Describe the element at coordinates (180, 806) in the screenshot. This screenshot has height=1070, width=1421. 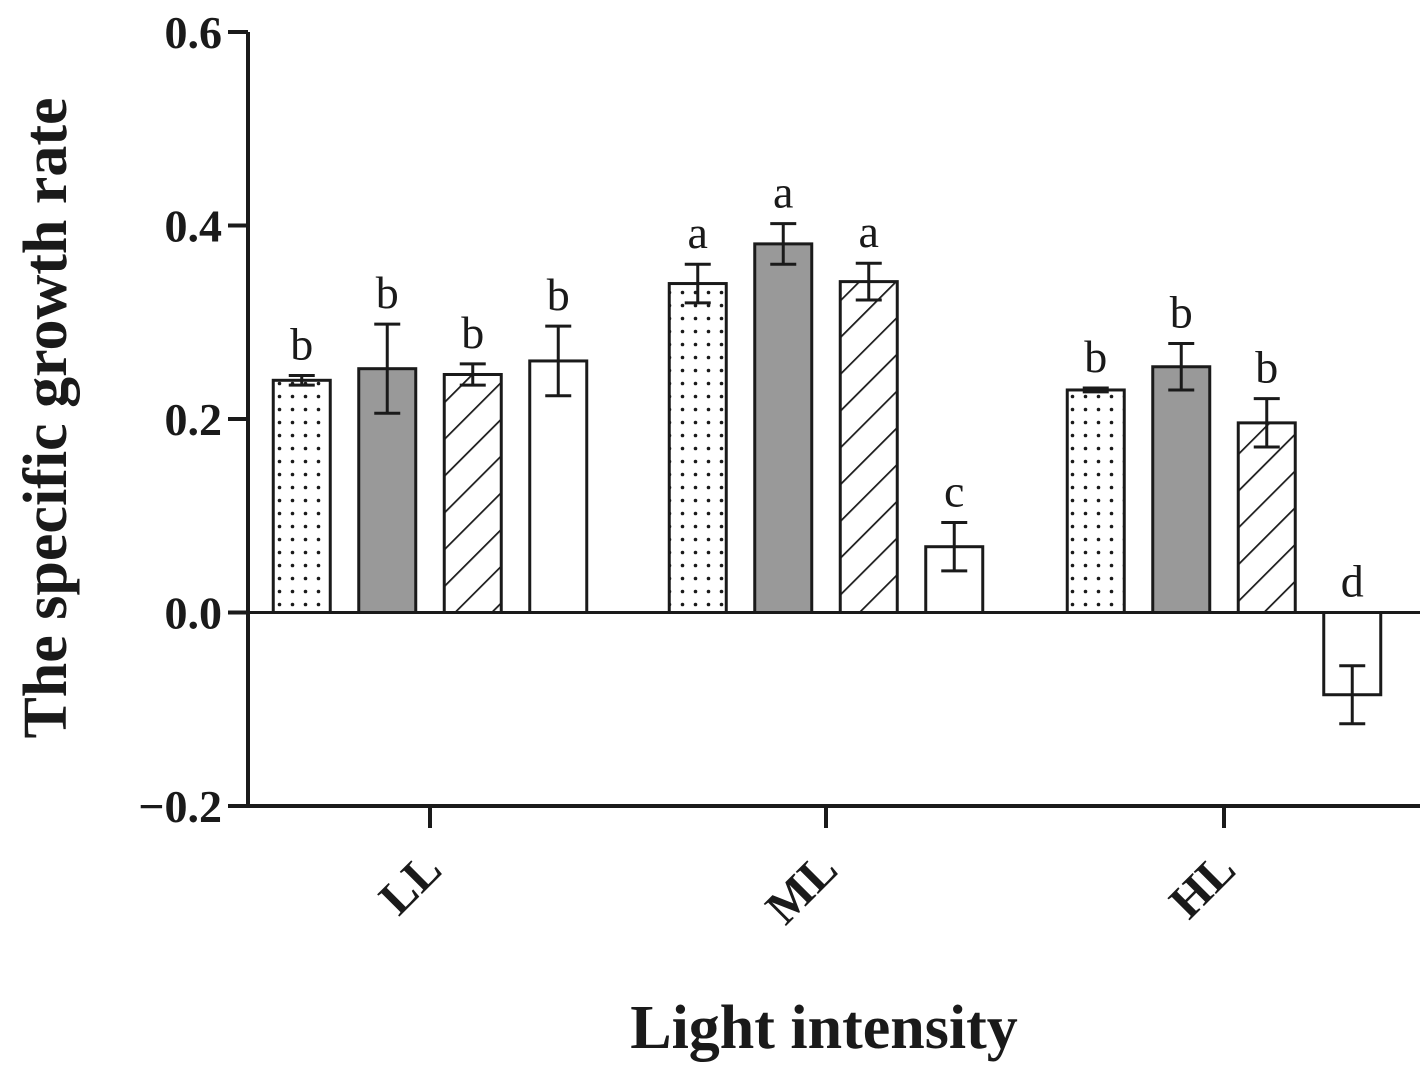
I see `y-tick-label: −0.2` at that location.